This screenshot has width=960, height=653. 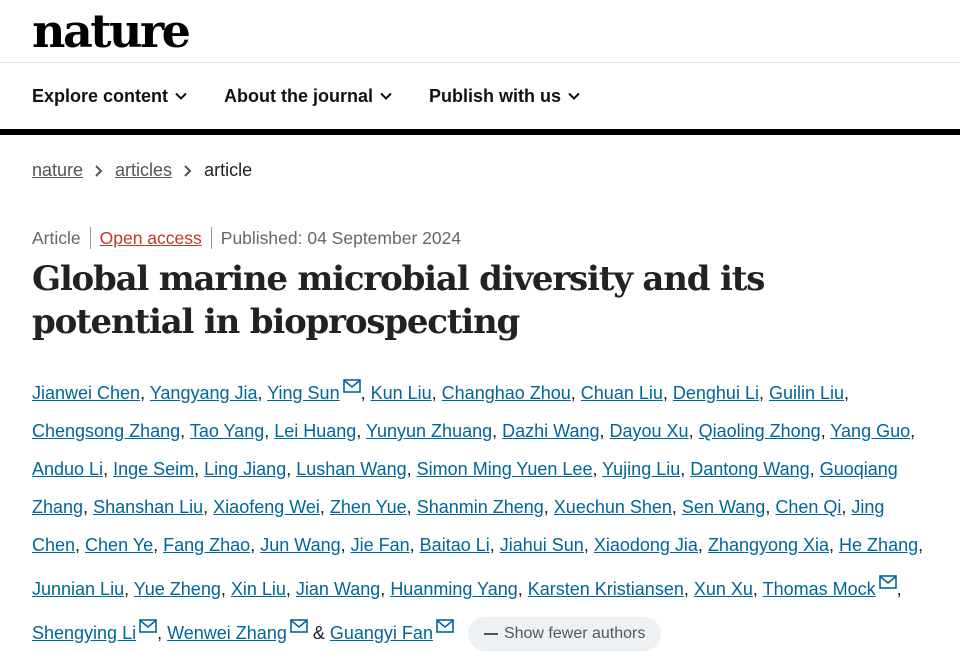 What do you see at coordinates (111, 31) in the screenshot?
I see `nature-logo: nature` at bounding box center [111, 31].